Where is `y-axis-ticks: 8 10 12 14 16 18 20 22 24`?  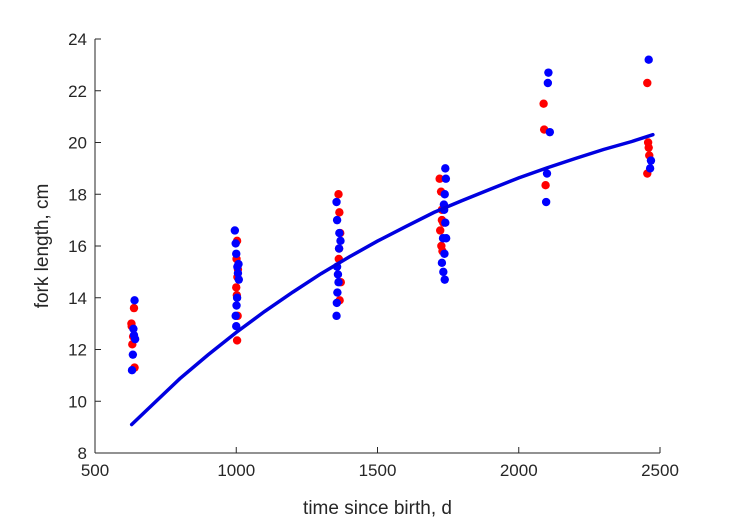 y-axis-ticks: 8 10 12 14 16 18 20 22 24 is located at coordinates (84, 246).